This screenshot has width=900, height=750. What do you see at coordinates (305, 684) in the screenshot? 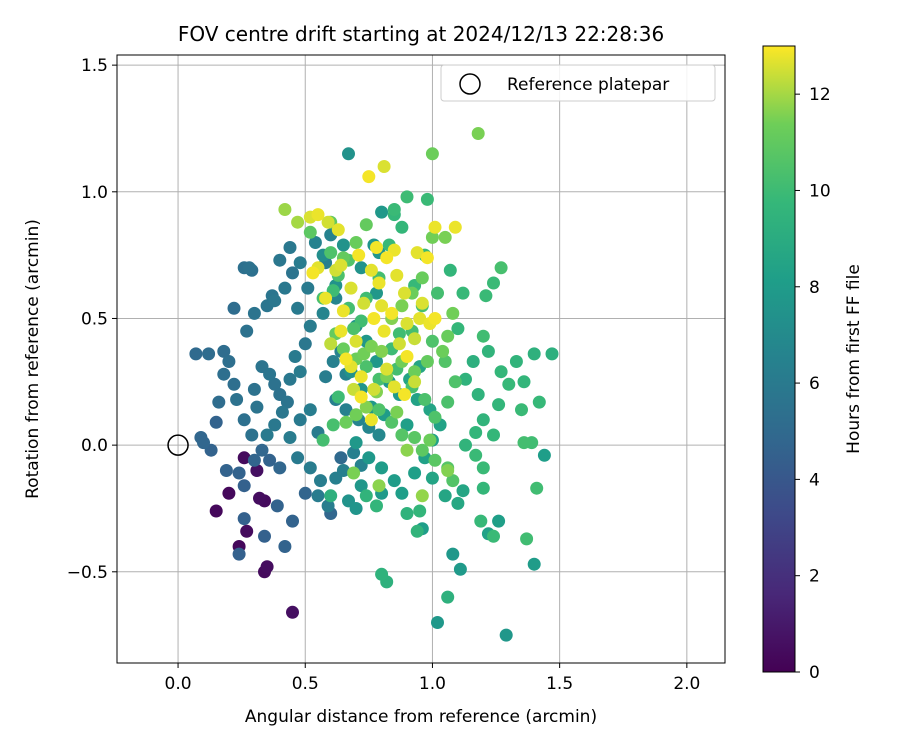
I see `x-tick-label: 0.5` at bounding box center [305, 684].